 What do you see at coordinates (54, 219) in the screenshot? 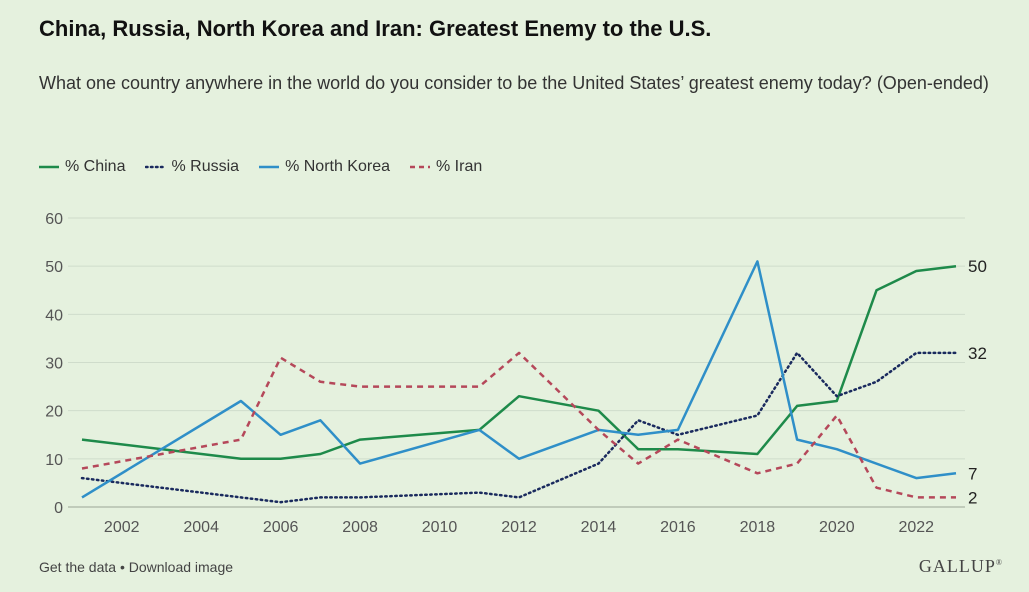
I see `y-tick-label: 60` at bounding box center [54, 219].